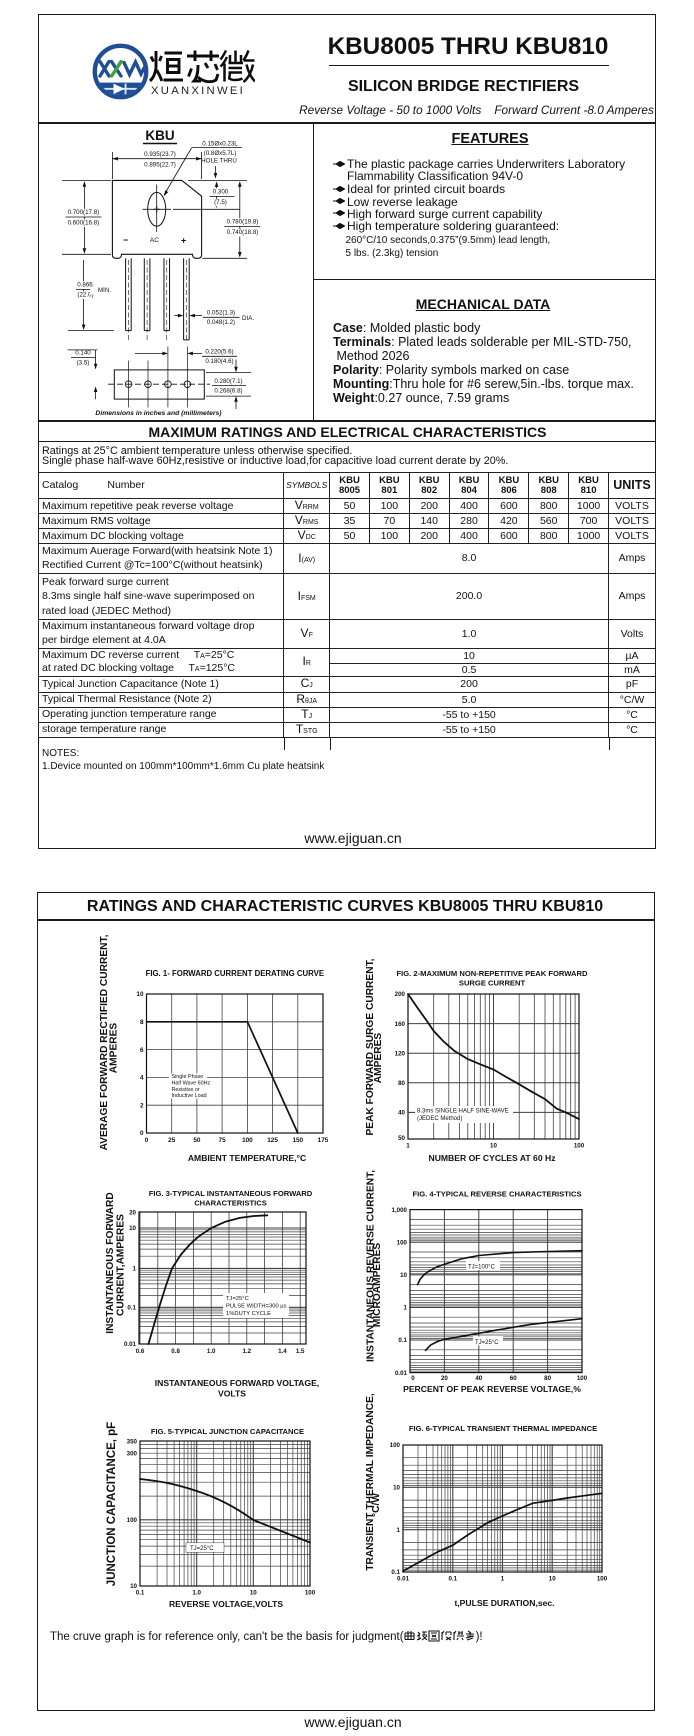 The width and height of the screenshot is (694, 1736). I want to click on svg-text: 1%DUTY CYCLE, so click(248, 1314).